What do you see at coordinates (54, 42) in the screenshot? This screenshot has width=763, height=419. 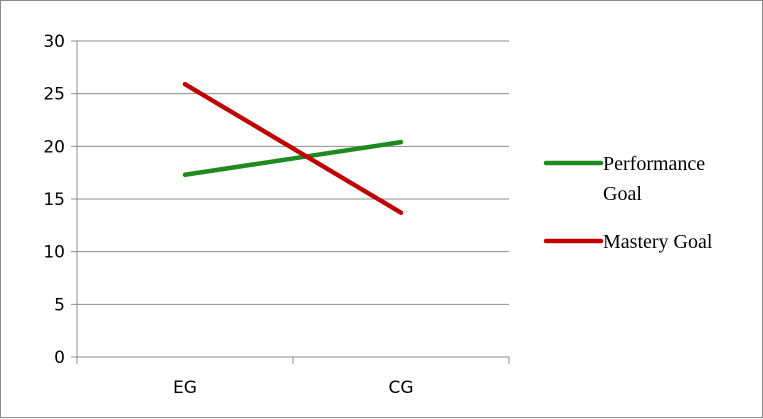 I see `y-tick-label: 30` at bounding box center [54, 42].